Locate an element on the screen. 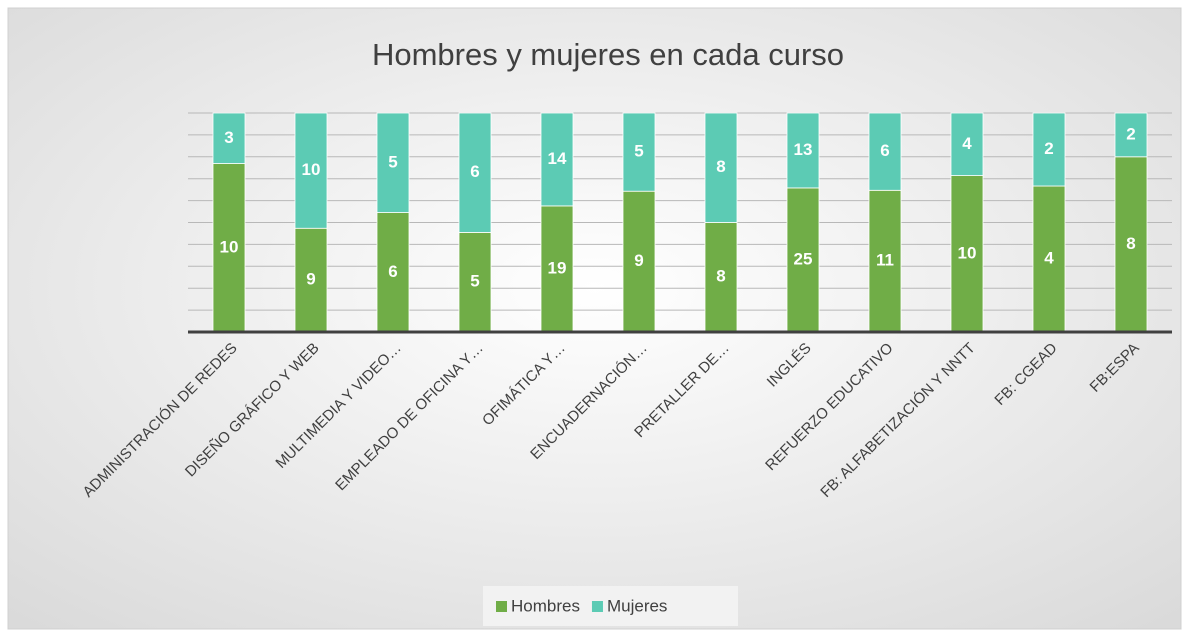 The width and height of the screenshot is (1189, 637). data-label: 14 is located at coordinates (557, 158).